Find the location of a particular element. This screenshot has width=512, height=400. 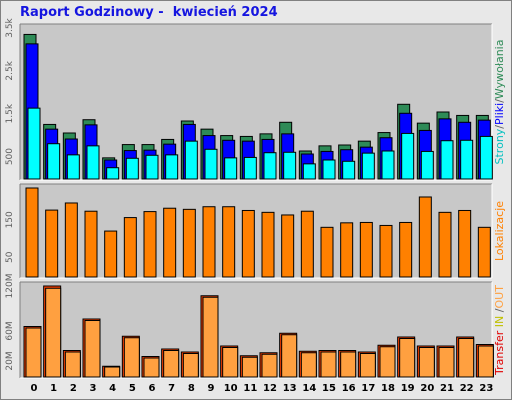

x-tick-label: 1 is located at coordinates (53, 388).